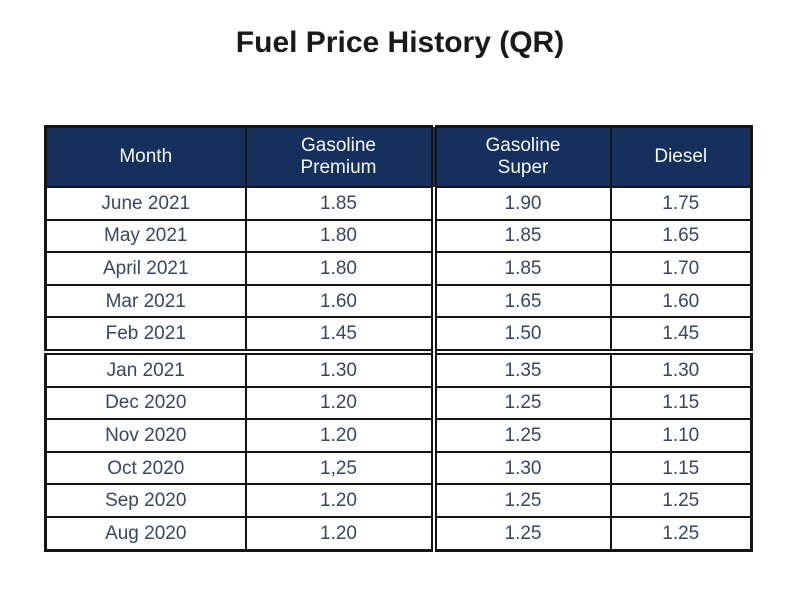 The image size is (800, 605). What do you see at coordinates (339, 301) in the screenshot?
I see `cell-premium: 1.60` at bounding box center [339, 301].